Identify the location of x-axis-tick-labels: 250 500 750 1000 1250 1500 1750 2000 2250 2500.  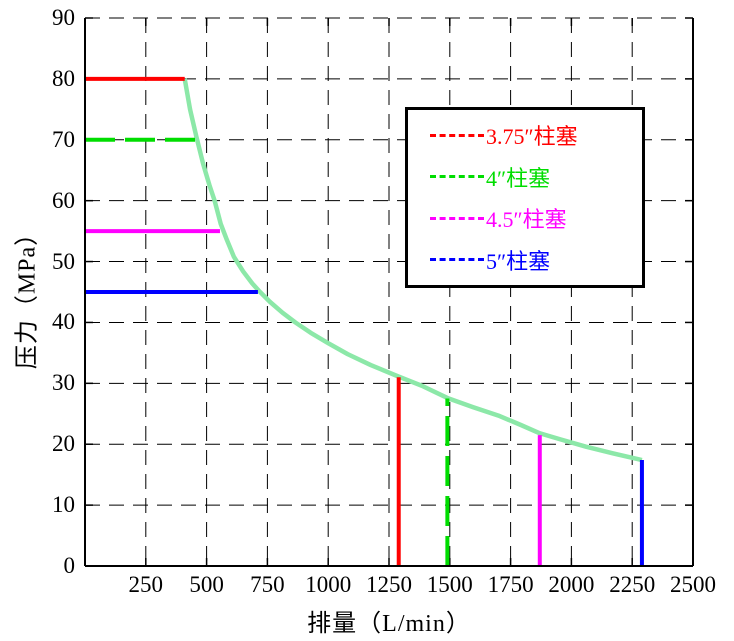
(400, 585).